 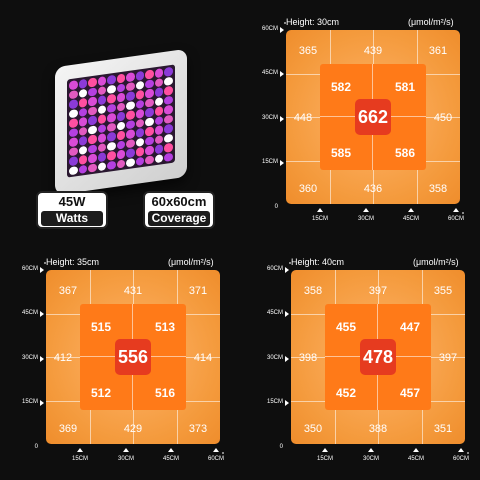 What do you see at coordinates (460, 459) in the screenshot?
I see `x-tick-label: 60CM` at bounding box center [460, 459].